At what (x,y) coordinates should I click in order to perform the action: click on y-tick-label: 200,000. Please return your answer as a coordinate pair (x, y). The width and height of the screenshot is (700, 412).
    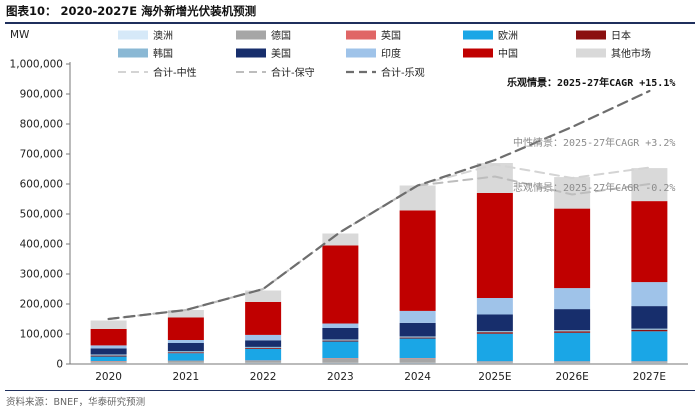
    Looking at the image, I should click on (41, 305).